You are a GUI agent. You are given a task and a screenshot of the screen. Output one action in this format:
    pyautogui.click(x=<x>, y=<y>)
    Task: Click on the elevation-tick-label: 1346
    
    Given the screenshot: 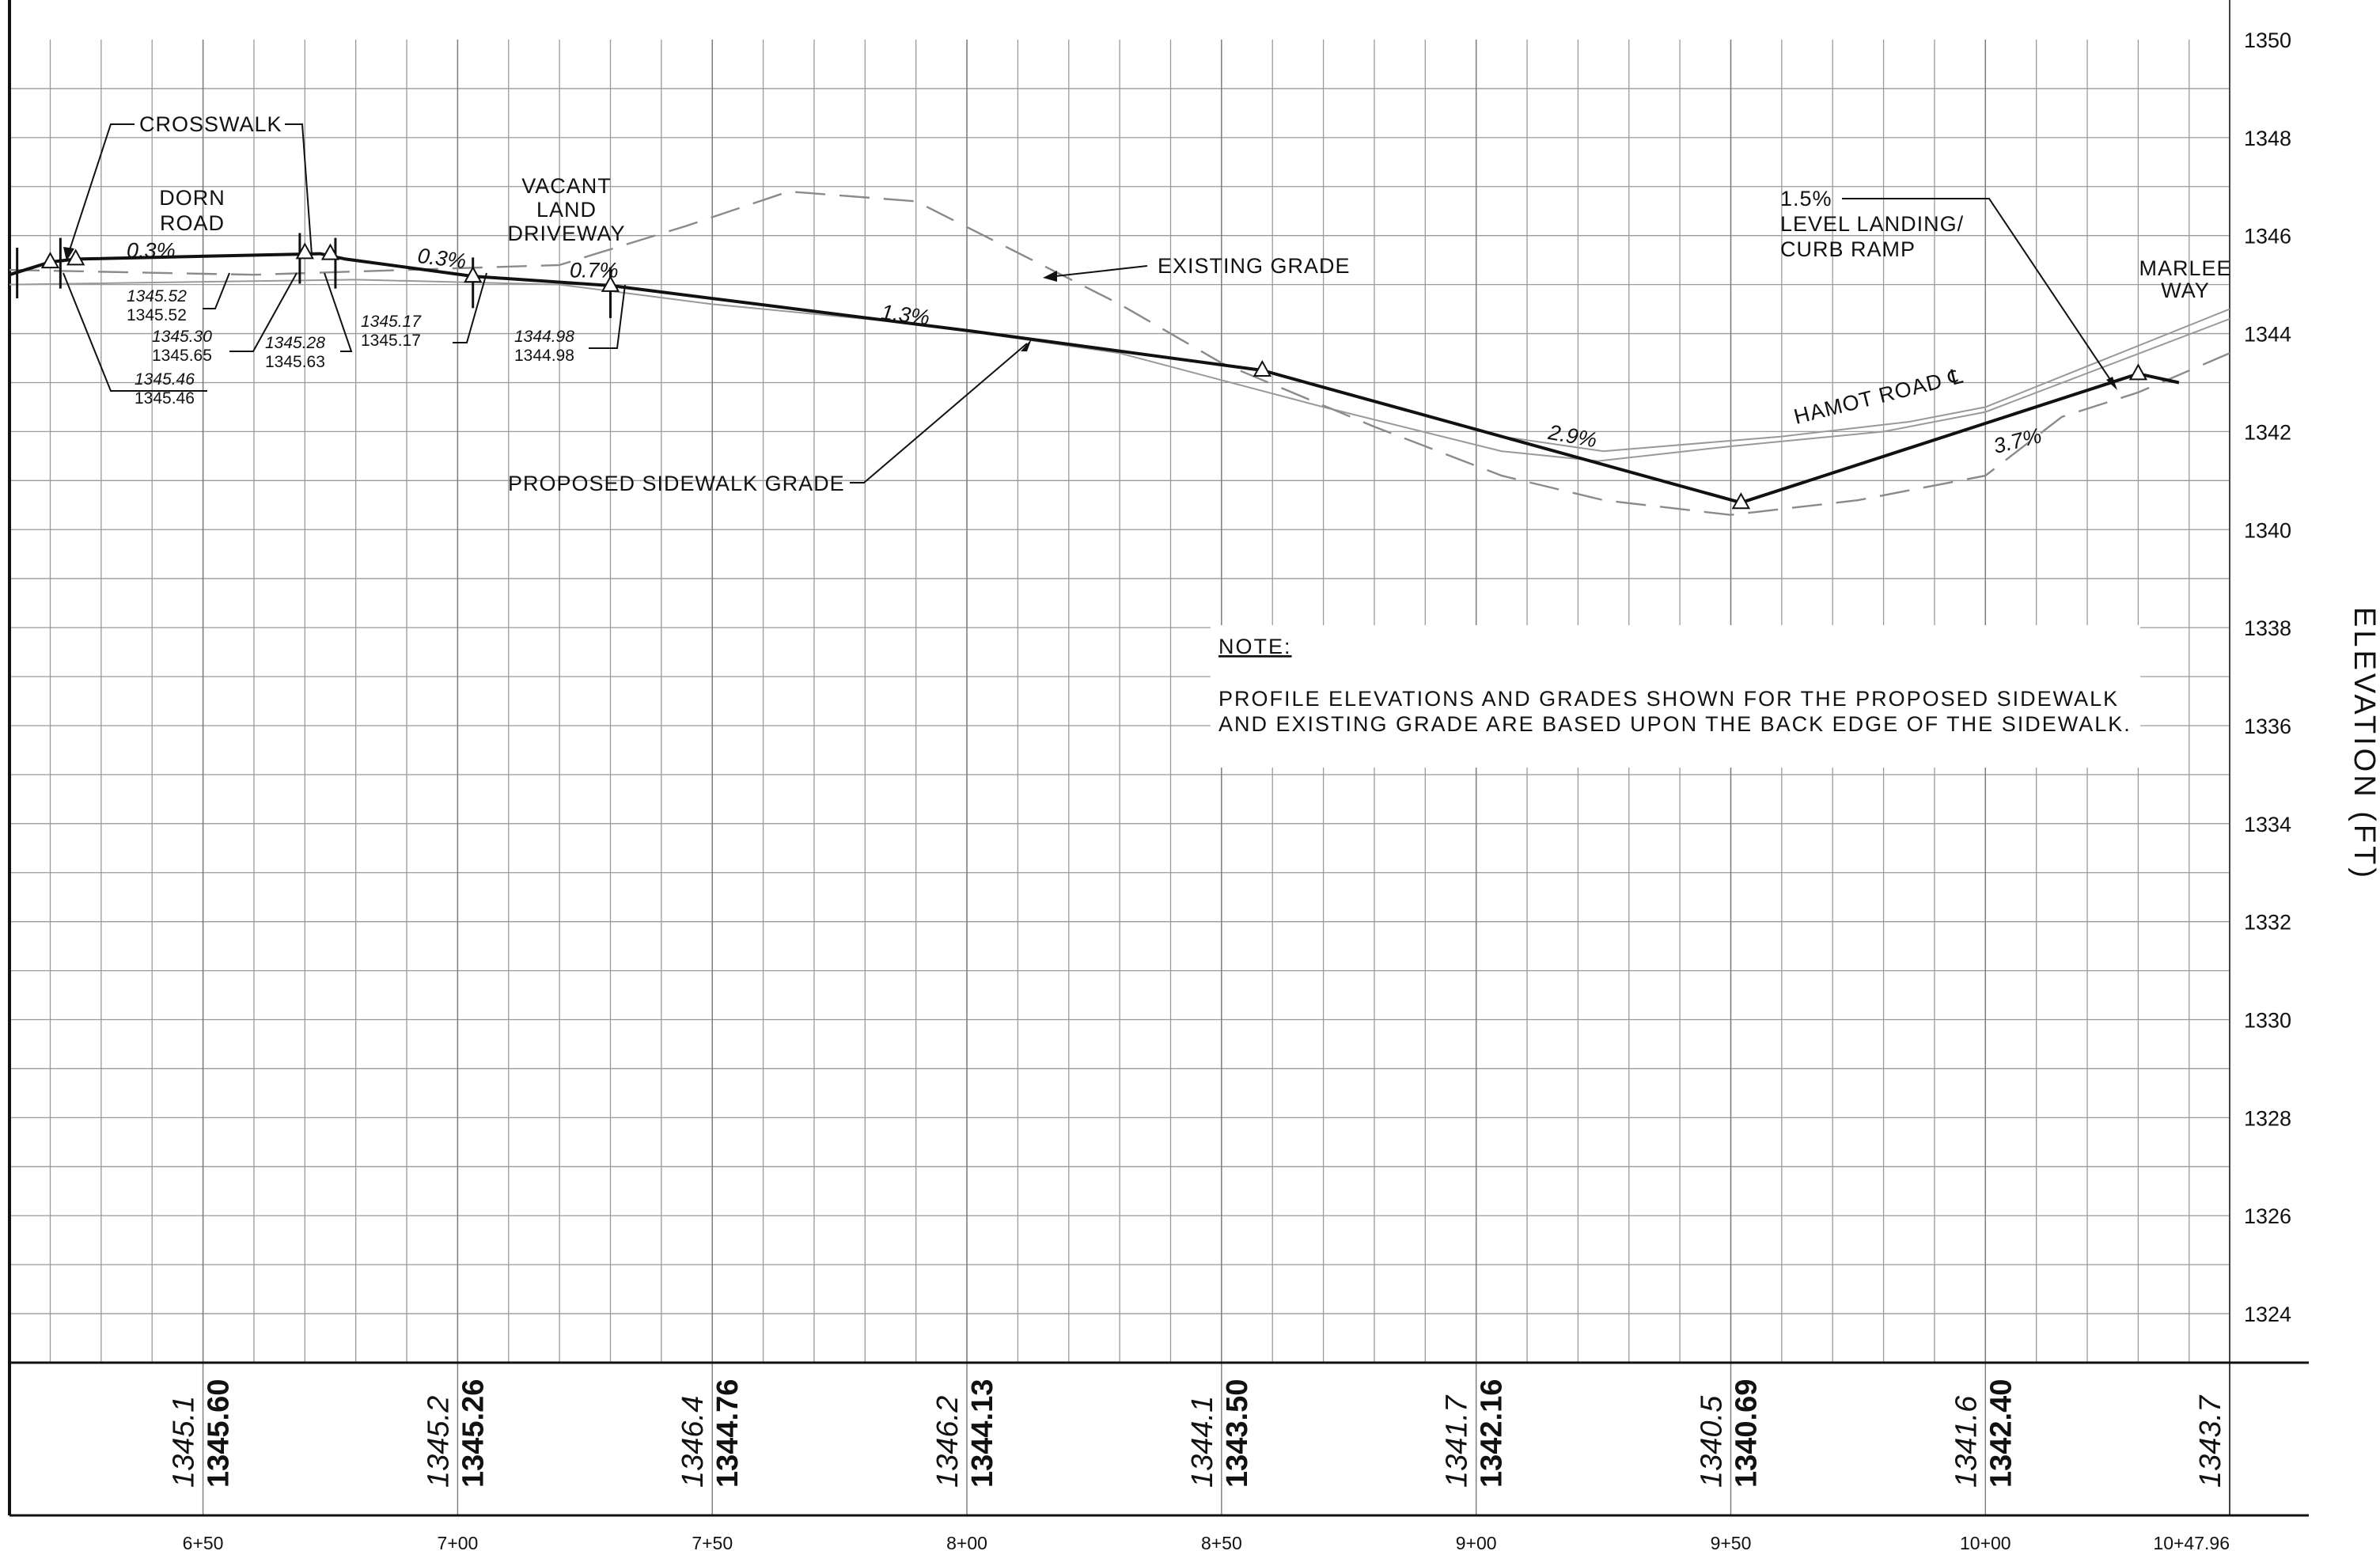 What is the action you would take?
    pyautogui.click(x=2267, y=236)
    